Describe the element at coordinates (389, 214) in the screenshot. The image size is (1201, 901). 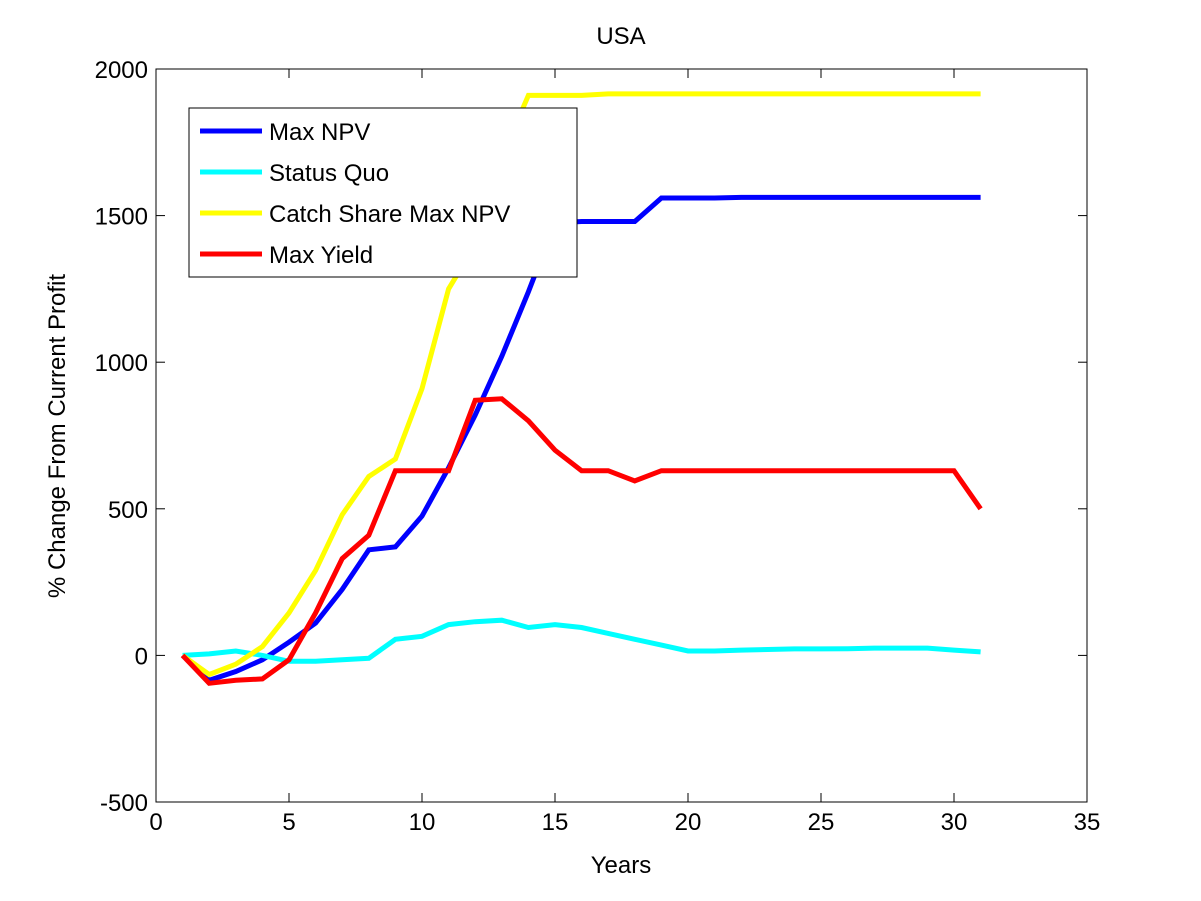
I see `legend-label-2: Catch Share Max NPV` at that location.